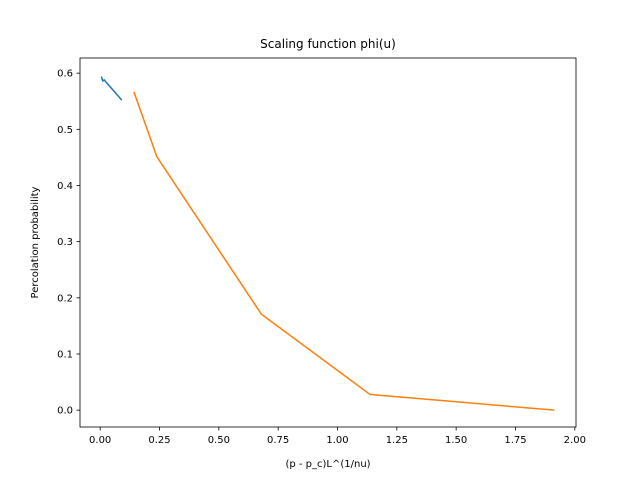 This screenshot has height=480, width=640. I want to click on y-axis-ticks: 0.0 0.1 0.2 0.3 0.4 0.5 0.6, so click(68, 243).